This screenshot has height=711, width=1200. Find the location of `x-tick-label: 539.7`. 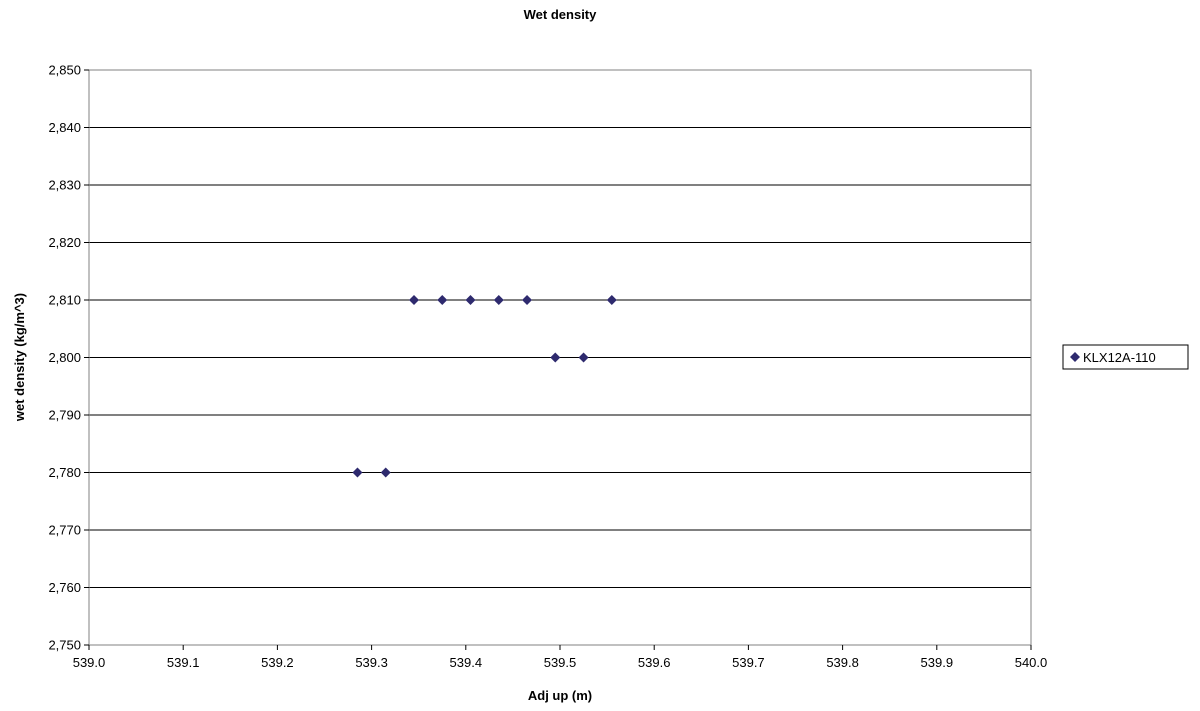

x-tick-label: 539.7 is located at coordinates (748, 662).